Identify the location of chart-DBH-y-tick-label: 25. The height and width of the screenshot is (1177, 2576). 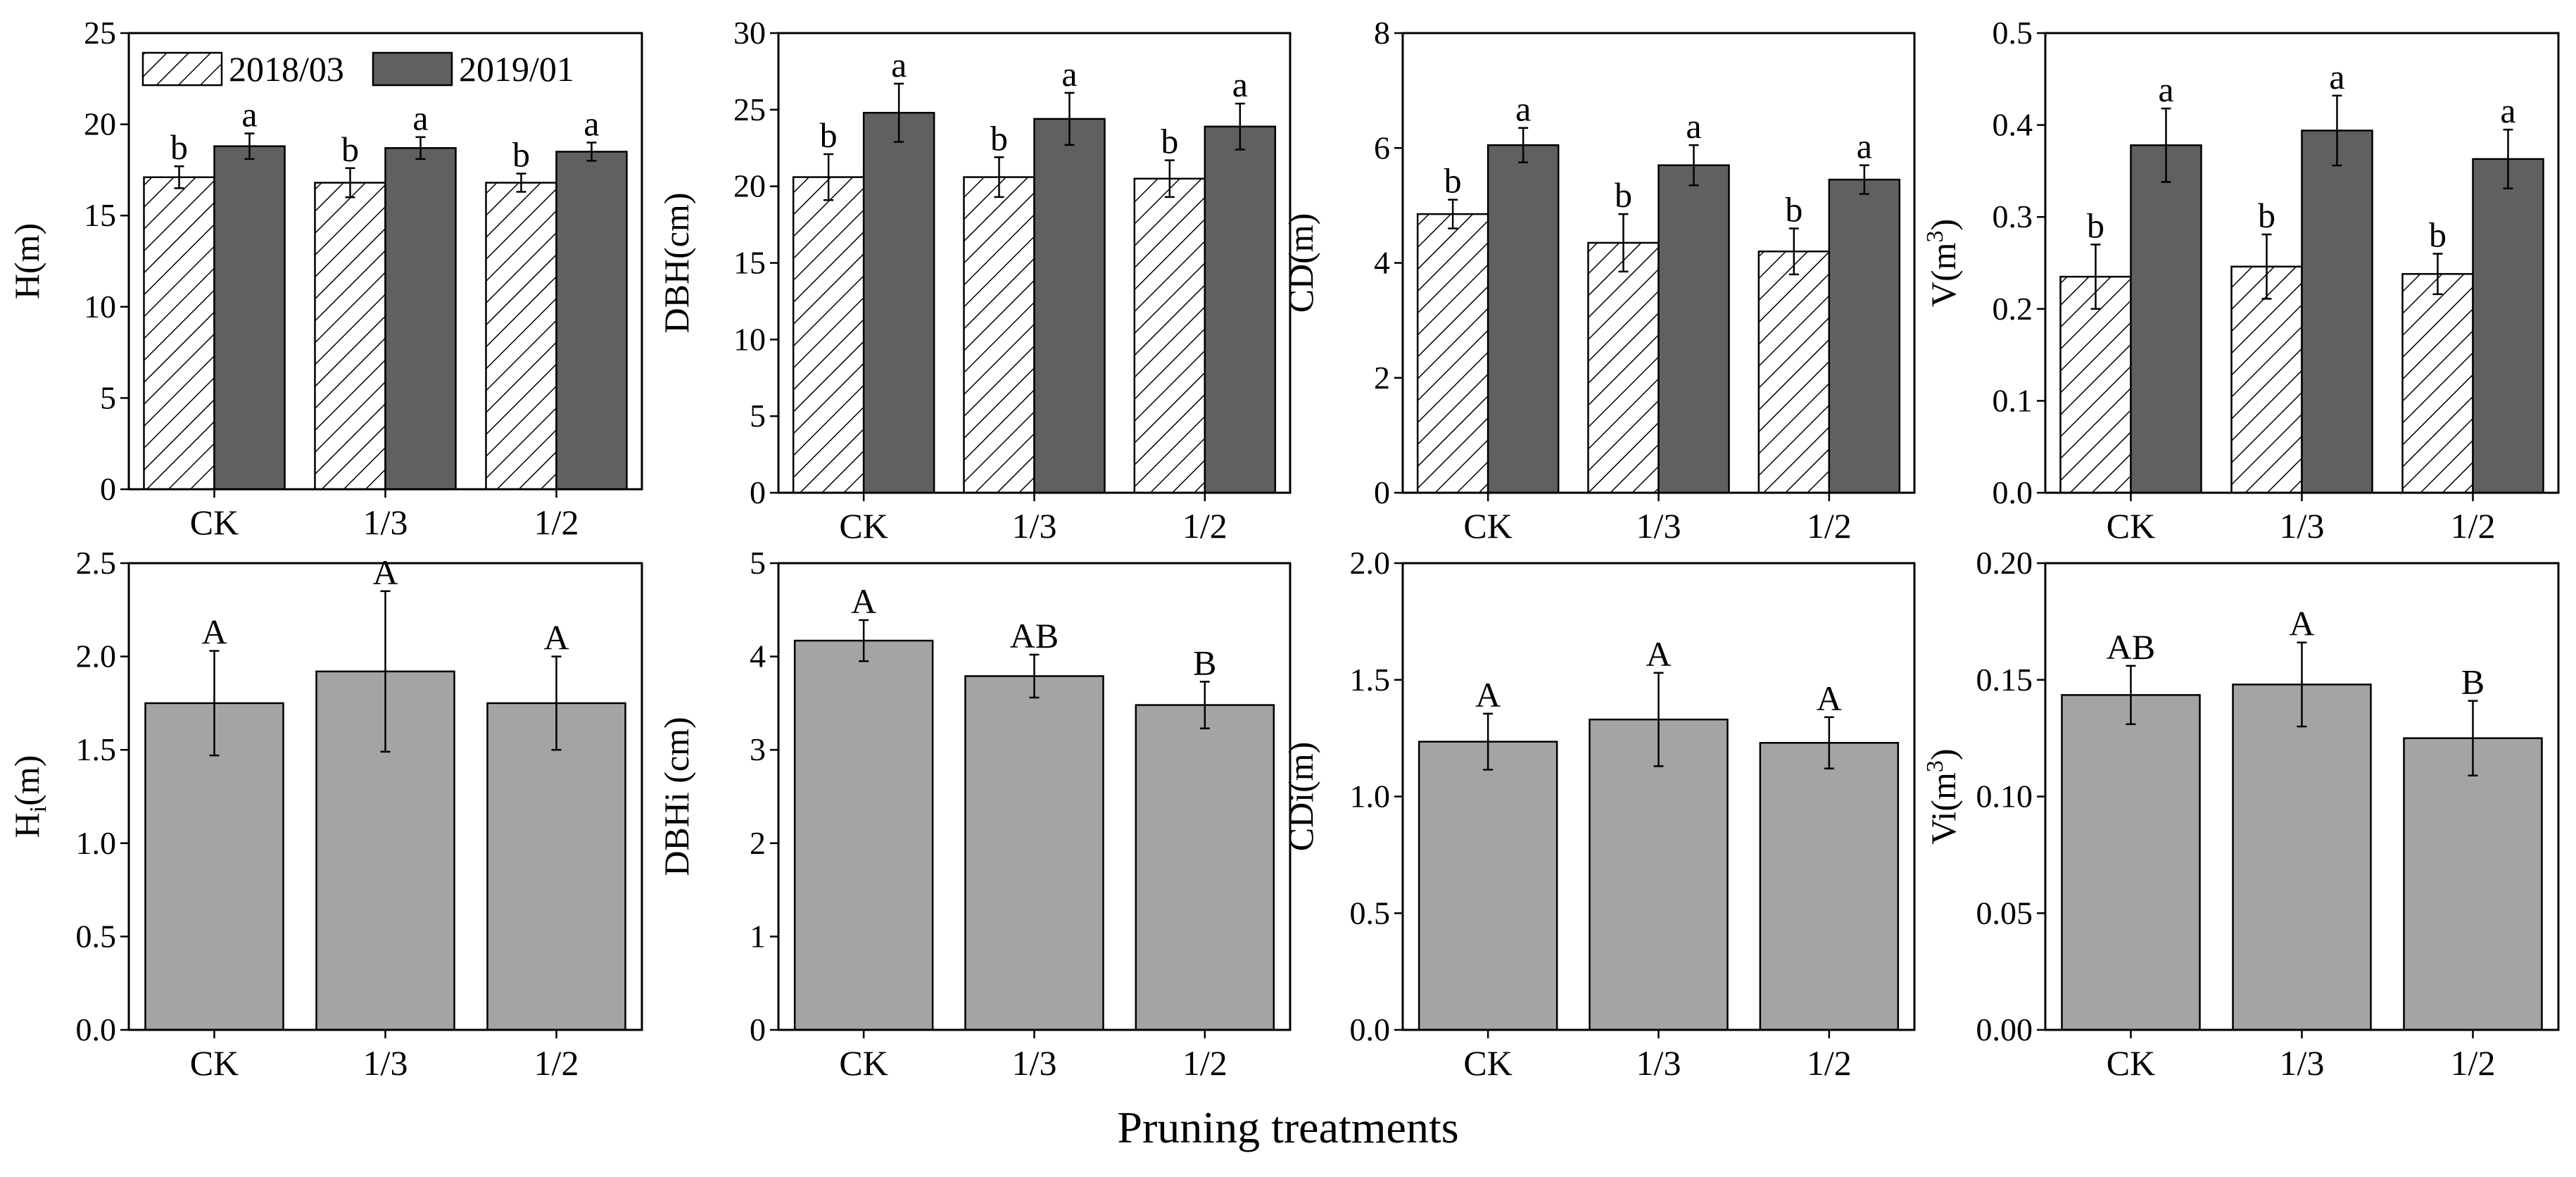
(749, 109).